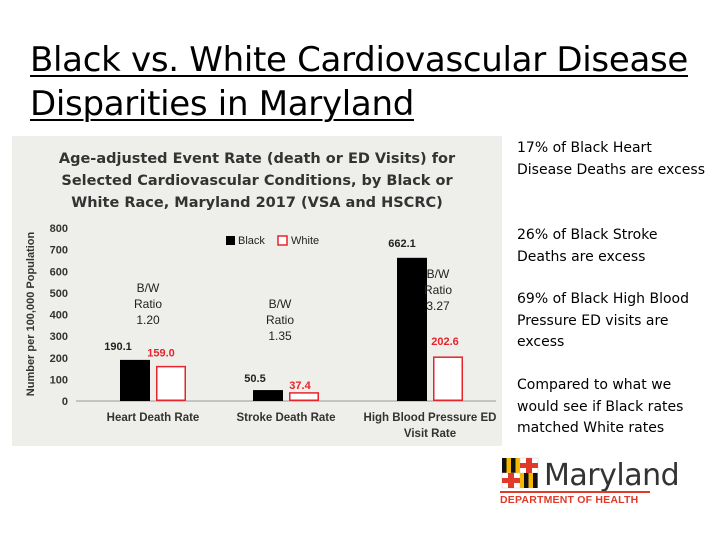  Describe the element at coordinates (305, 241) in the screenshot. I see `legend-label-white: White` at that location.